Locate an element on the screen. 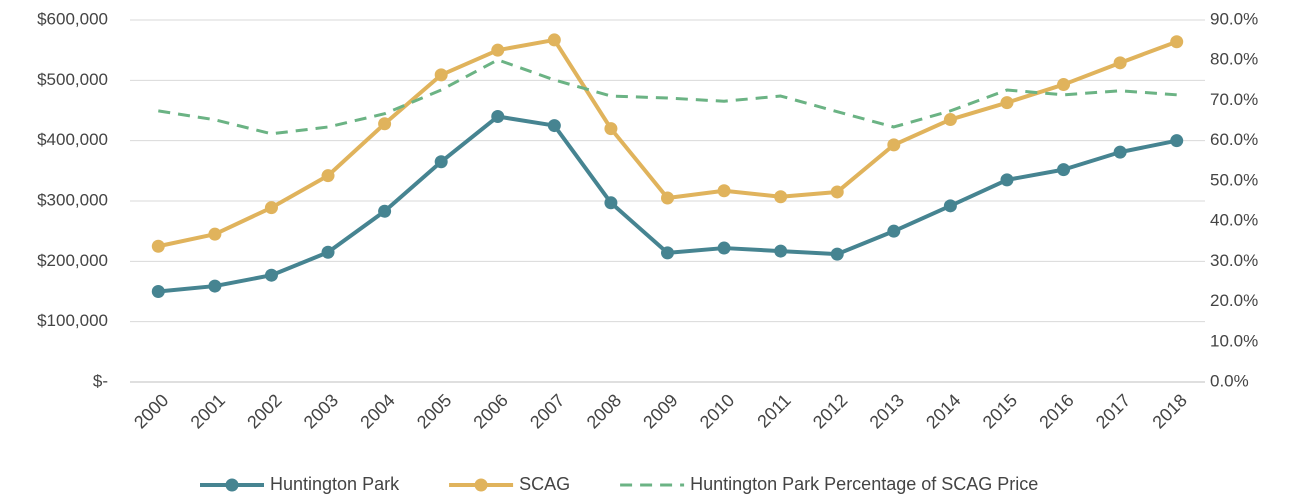 Image resolution: width=1297 pixels, height=500 pixels. y2-tick-label: 70.0% is located at coordinates (1234, 99).